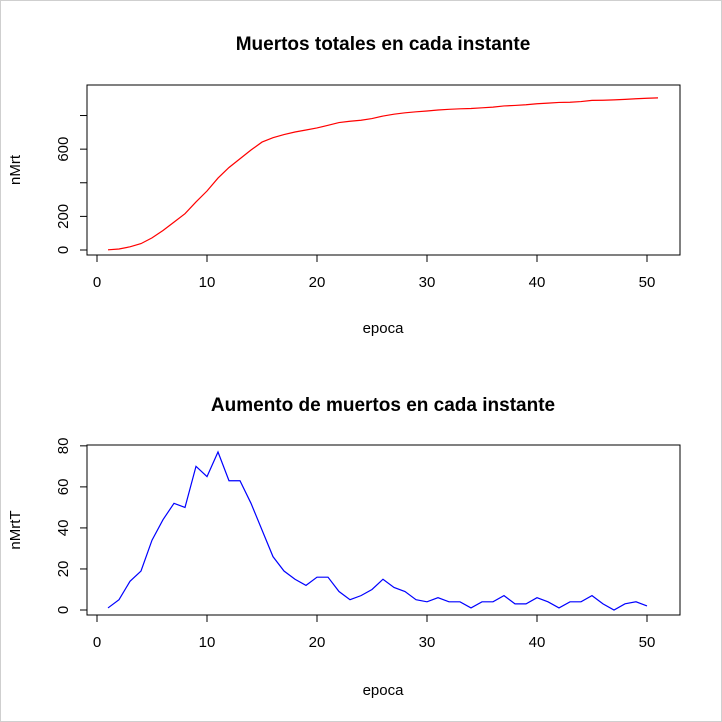 Image resolution: width=722 pixels, height=722 pixels. Describe the element at coordinates (63, 569) in the screenshot. I see `y-tick-label: 20` at that location.